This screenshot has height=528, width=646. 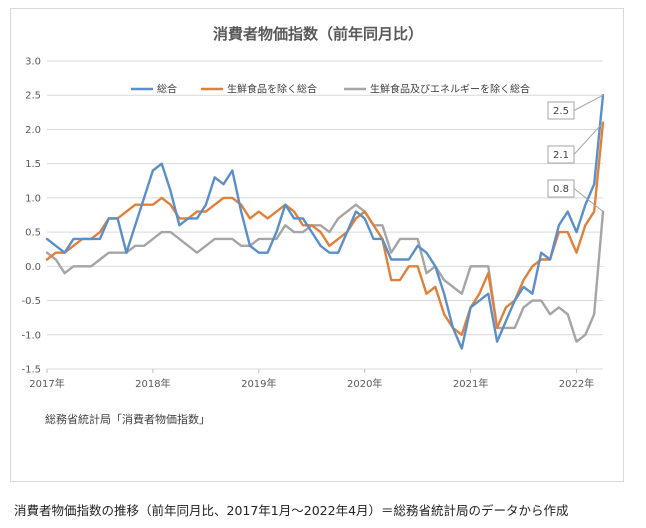 What do you see at coordinates (33, 96) in the screenshot?
I see `y-tick-label: 2.5` at bounding box center [33, 96].